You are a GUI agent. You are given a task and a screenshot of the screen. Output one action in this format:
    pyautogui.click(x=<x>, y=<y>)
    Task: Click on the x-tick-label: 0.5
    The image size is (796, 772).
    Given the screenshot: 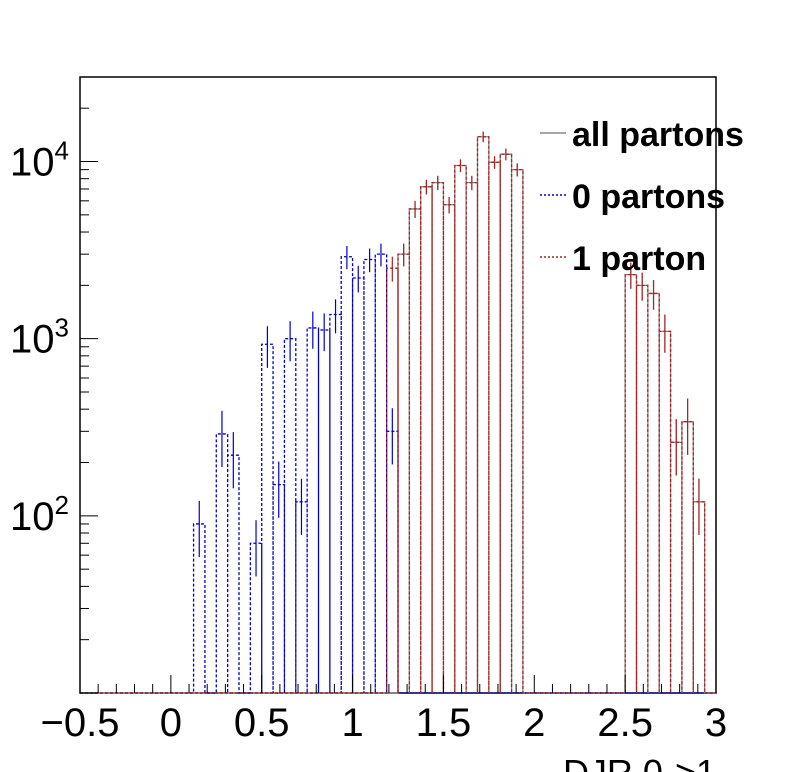 What is the action you would take?
    pyautogui.click(x=262, y=723)
    